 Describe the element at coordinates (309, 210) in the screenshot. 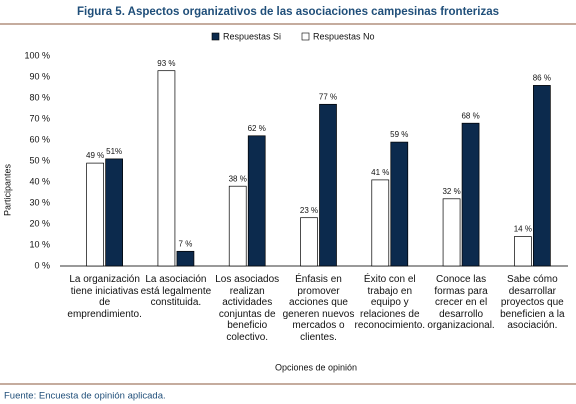

I see `value-label: 23 %` at that location.